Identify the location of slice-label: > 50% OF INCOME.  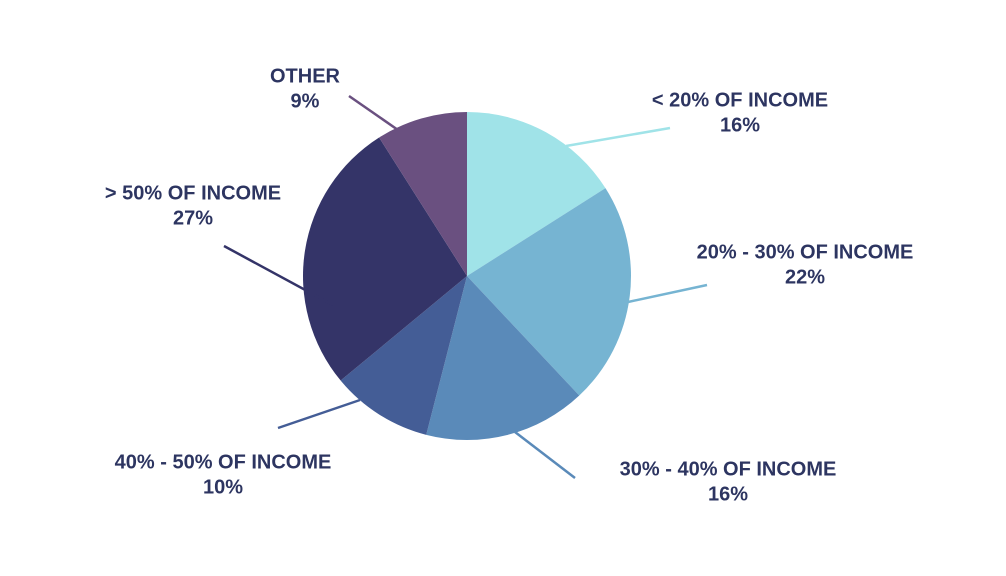
(193, 193).